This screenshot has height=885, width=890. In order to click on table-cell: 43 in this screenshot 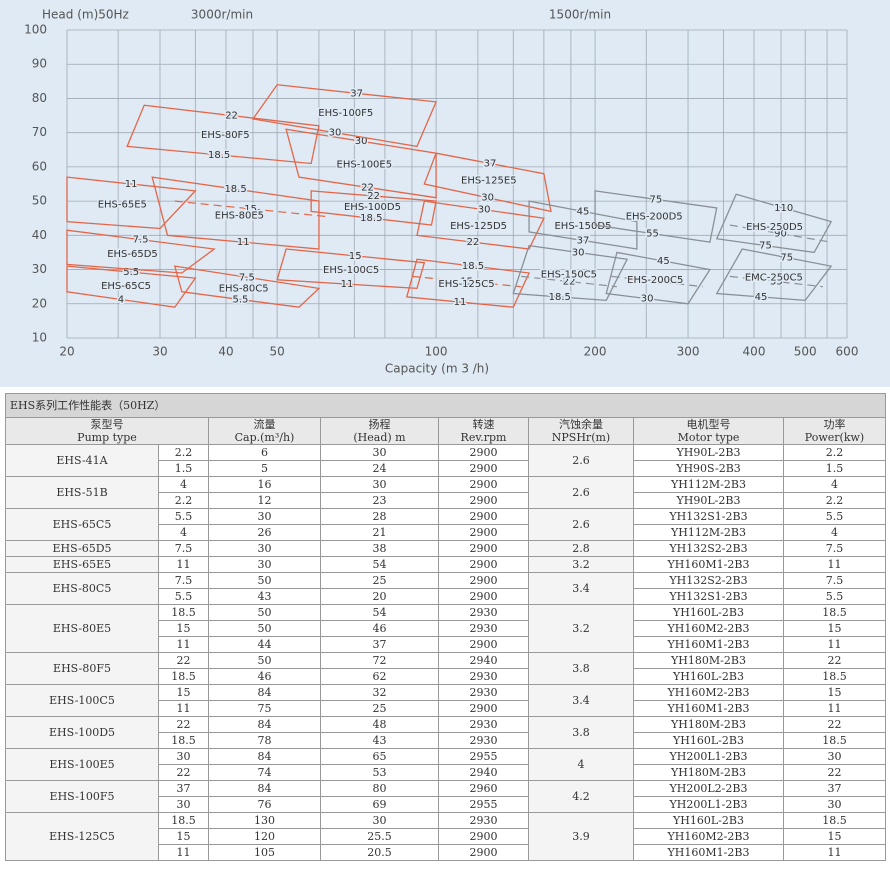, I will do `click(379, 740)`.